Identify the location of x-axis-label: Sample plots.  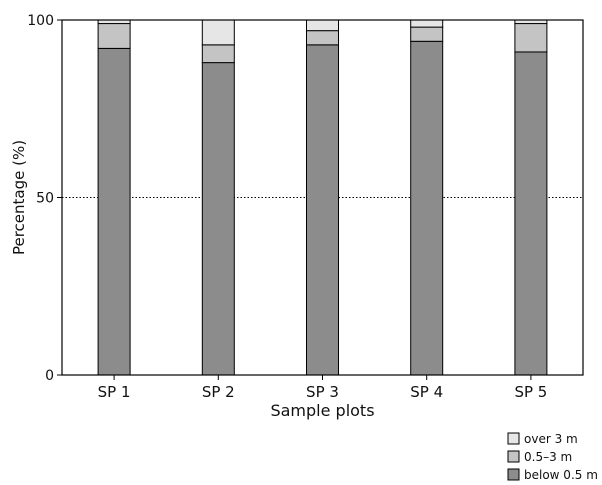
(322, 410).